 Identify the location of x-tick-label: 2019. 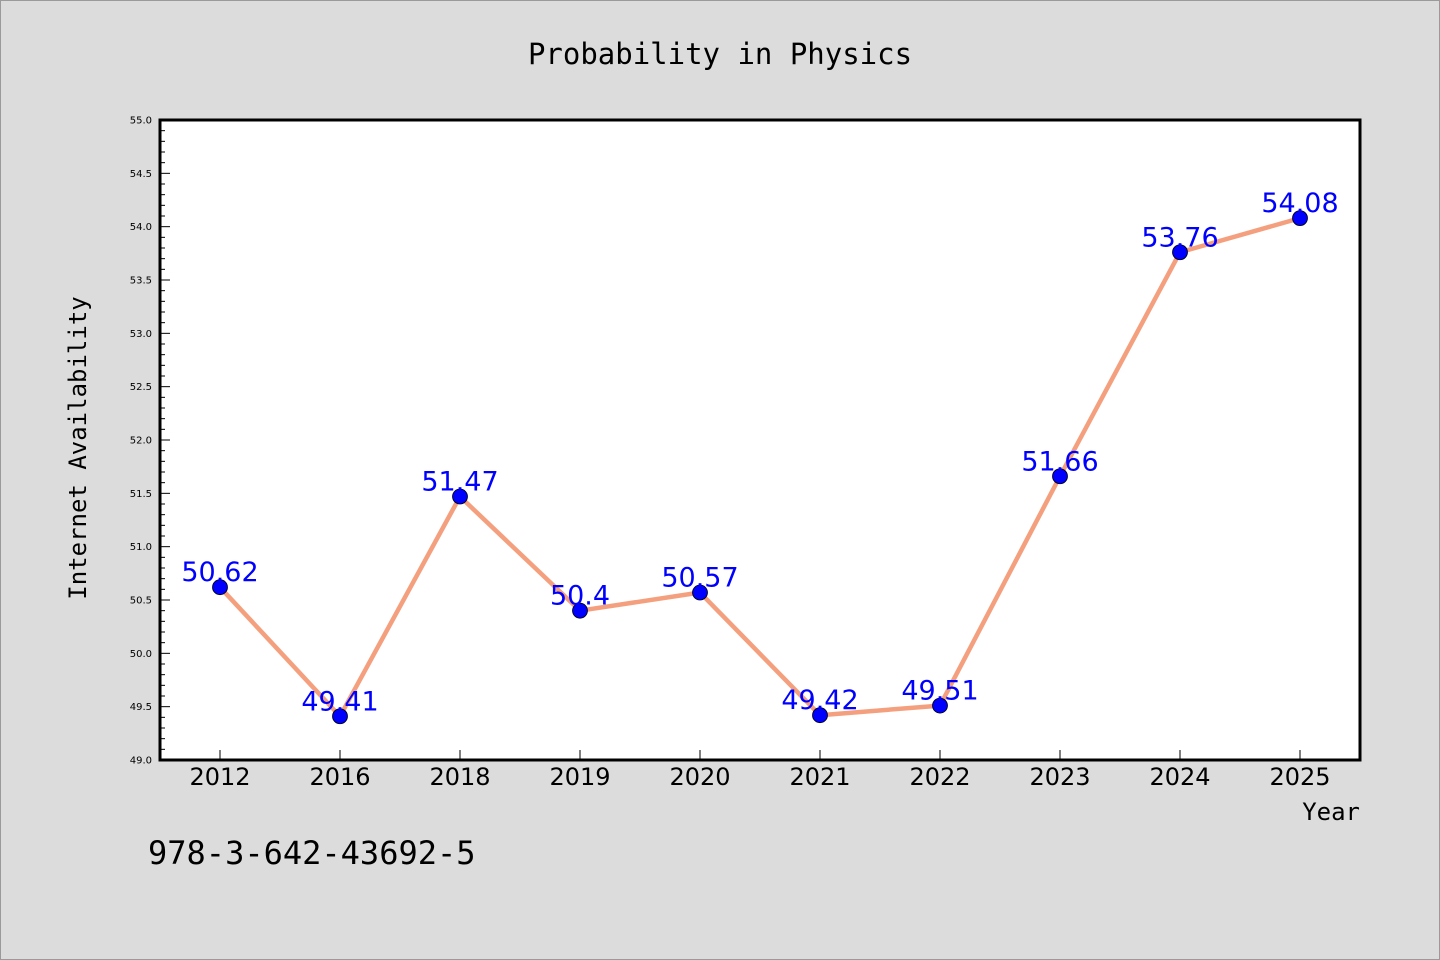
(579, 777).